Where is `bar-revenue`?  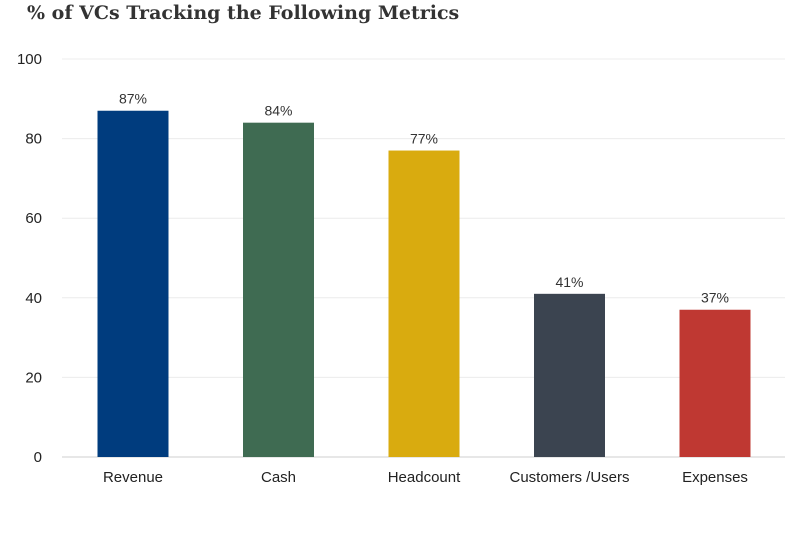 bar-revenue is located at coordinates (133, 284).